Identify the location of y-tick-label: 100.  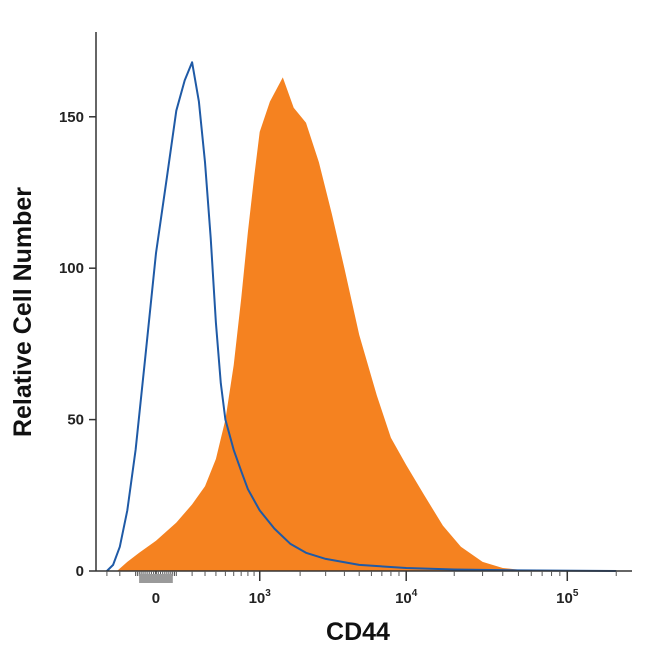
(71, 268).